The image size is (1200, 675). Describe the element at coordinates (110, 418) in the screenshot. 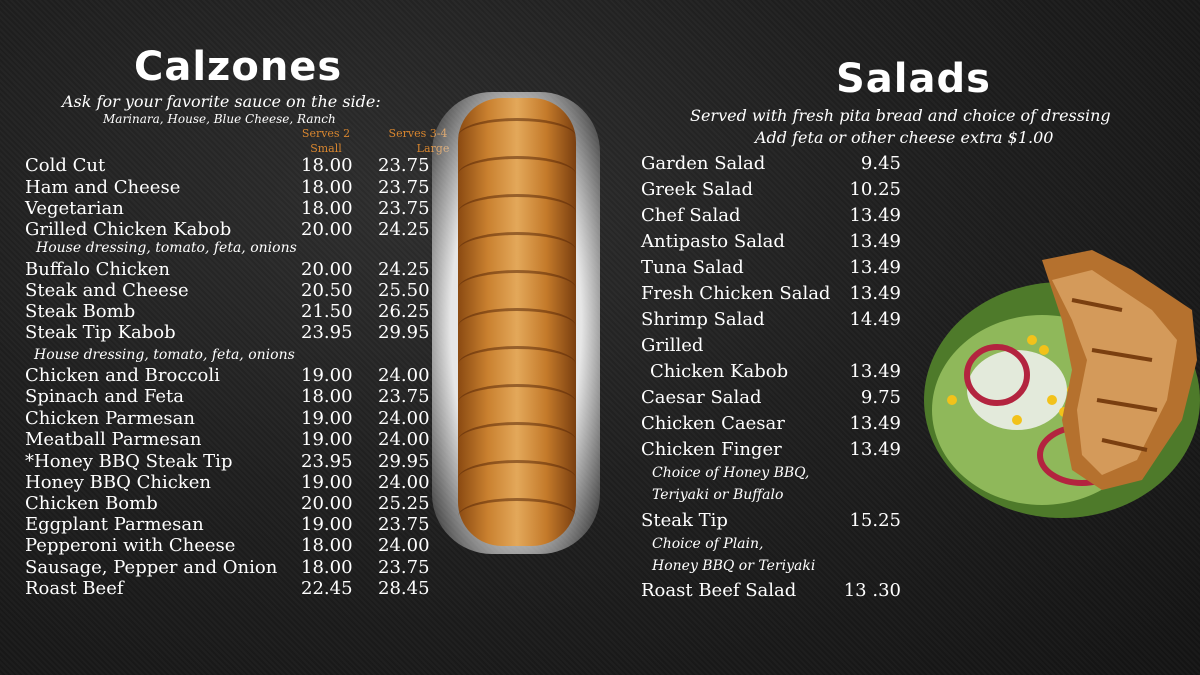

I see `calzone-name: Chicken Parmesan` at that location.